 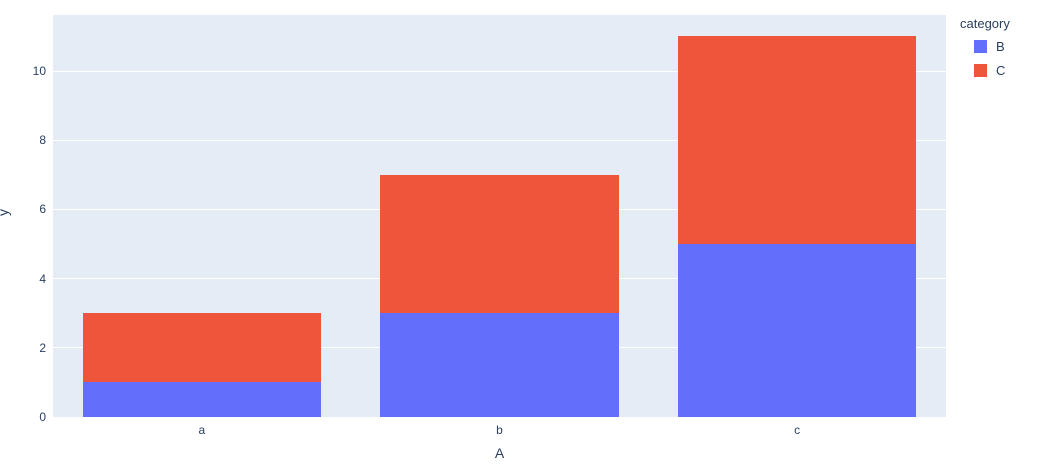 What do you see at coordinates (985, 23) in the screenshot?
I see `legend-title: category` at bounding box center [985, 23].